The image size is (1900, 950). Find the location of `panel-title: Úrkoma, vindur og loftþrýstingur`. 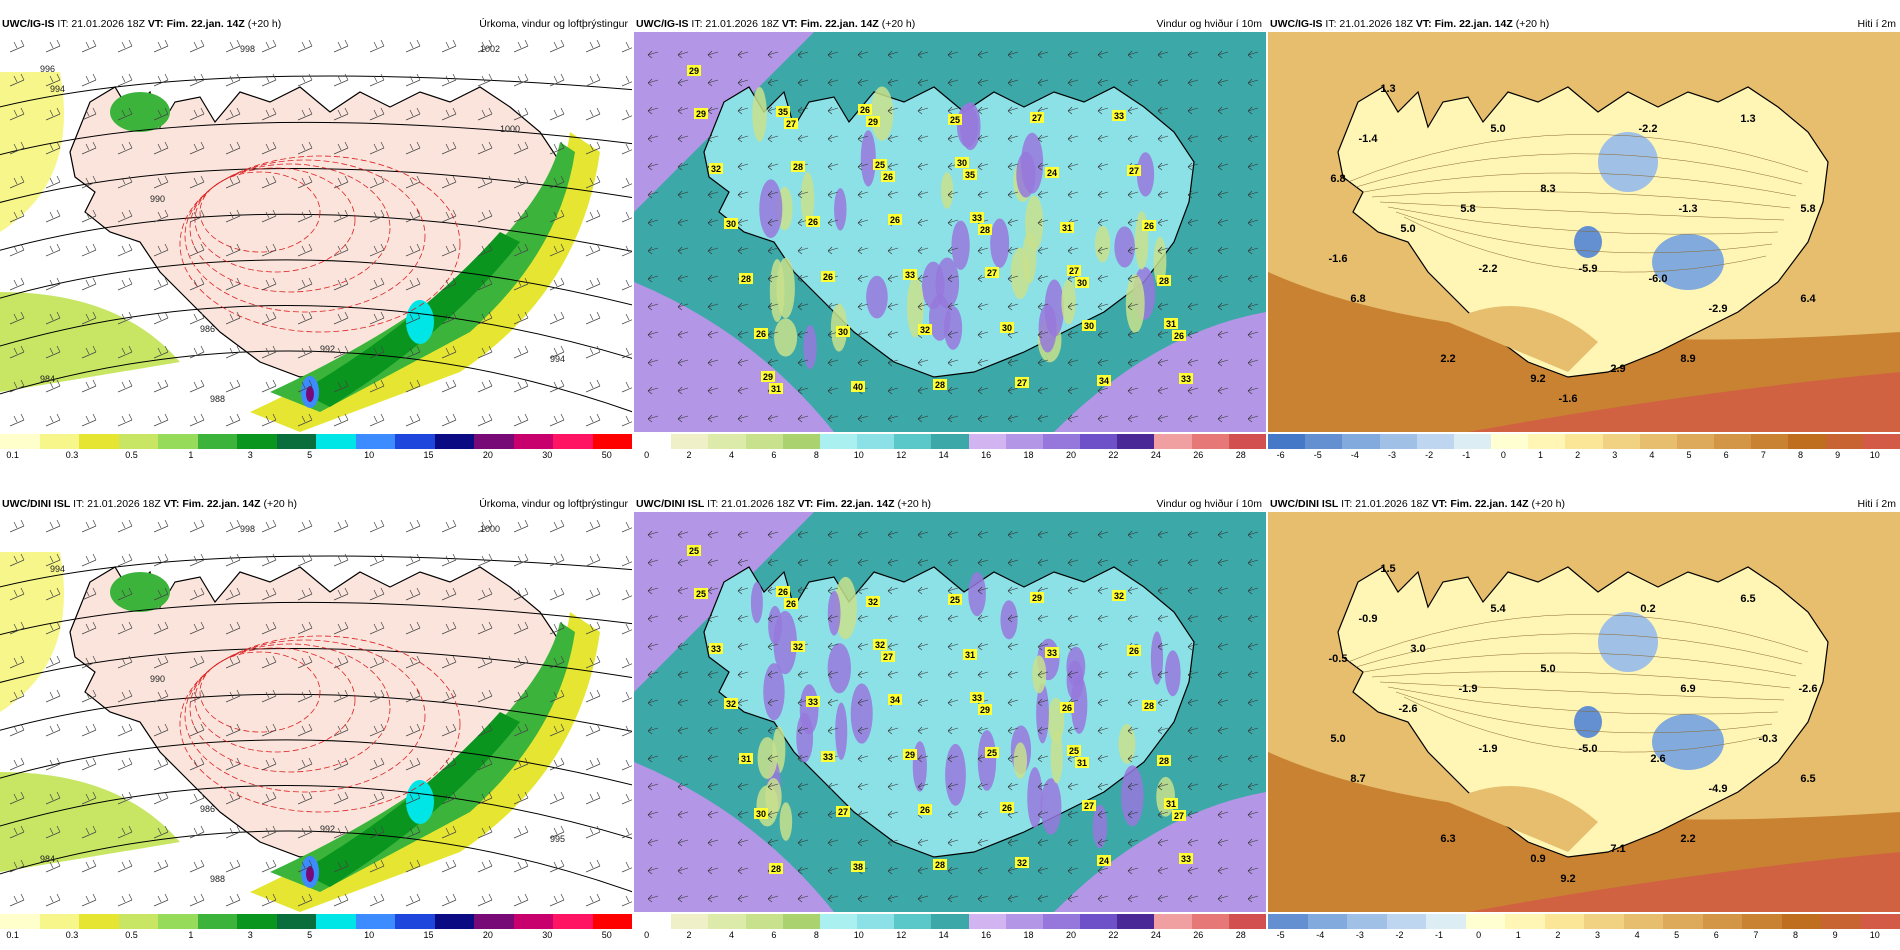

panel-title: Úrkoma, vindur og loftþrýstingur is located at coordinates (553, 504).